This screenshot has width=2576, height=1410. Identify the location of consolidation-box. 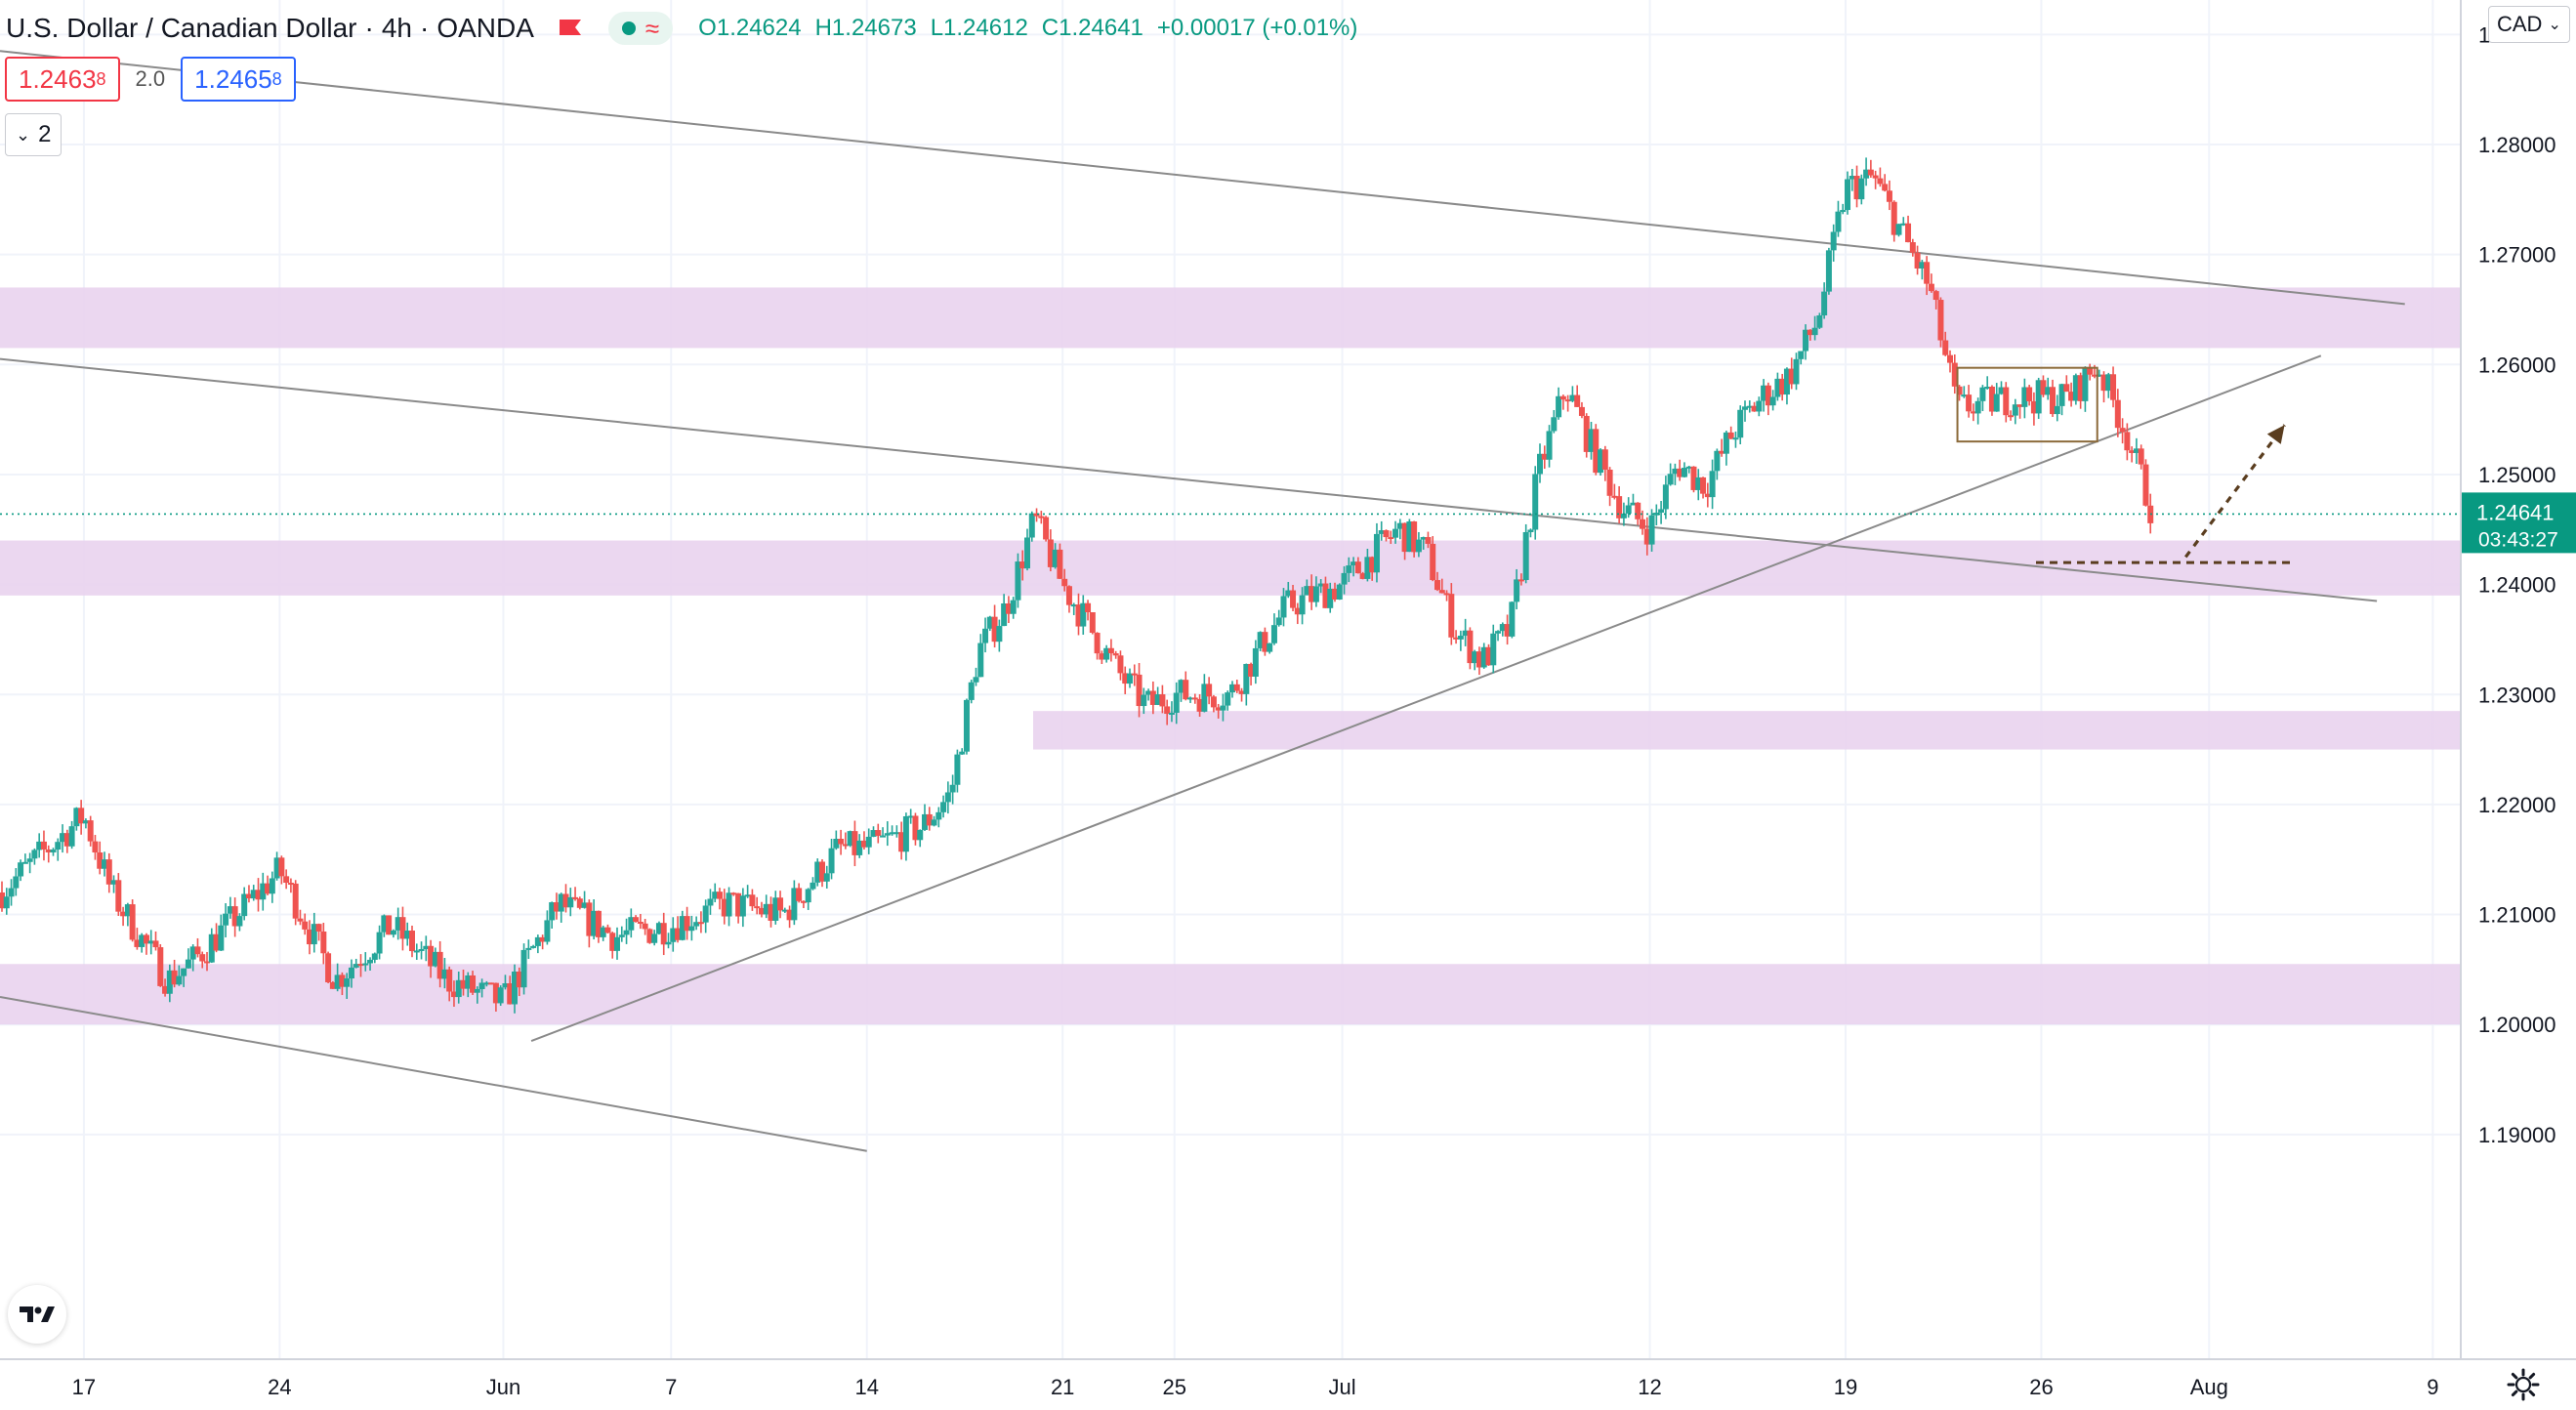
(2027, 404).